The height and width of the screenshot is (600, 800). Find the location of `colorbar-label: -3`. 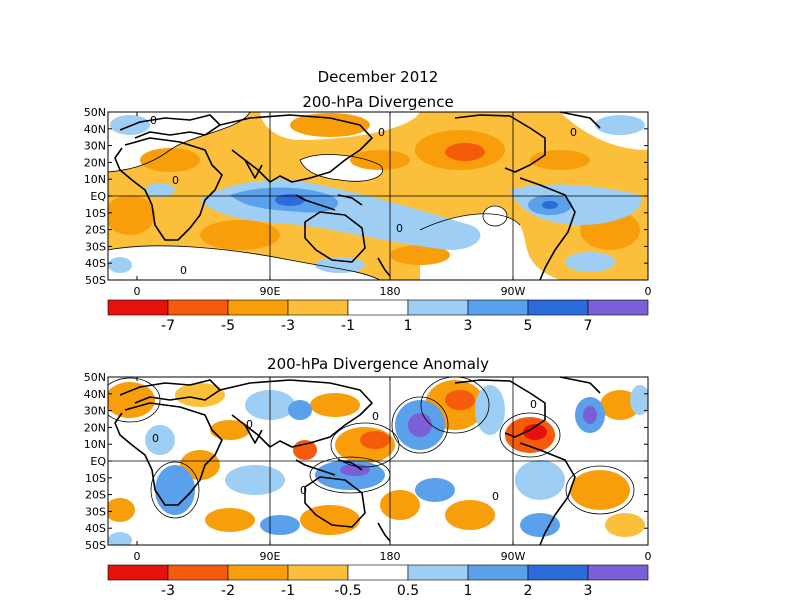

colorbar-label: -3 is located at coordinates (288, 326).